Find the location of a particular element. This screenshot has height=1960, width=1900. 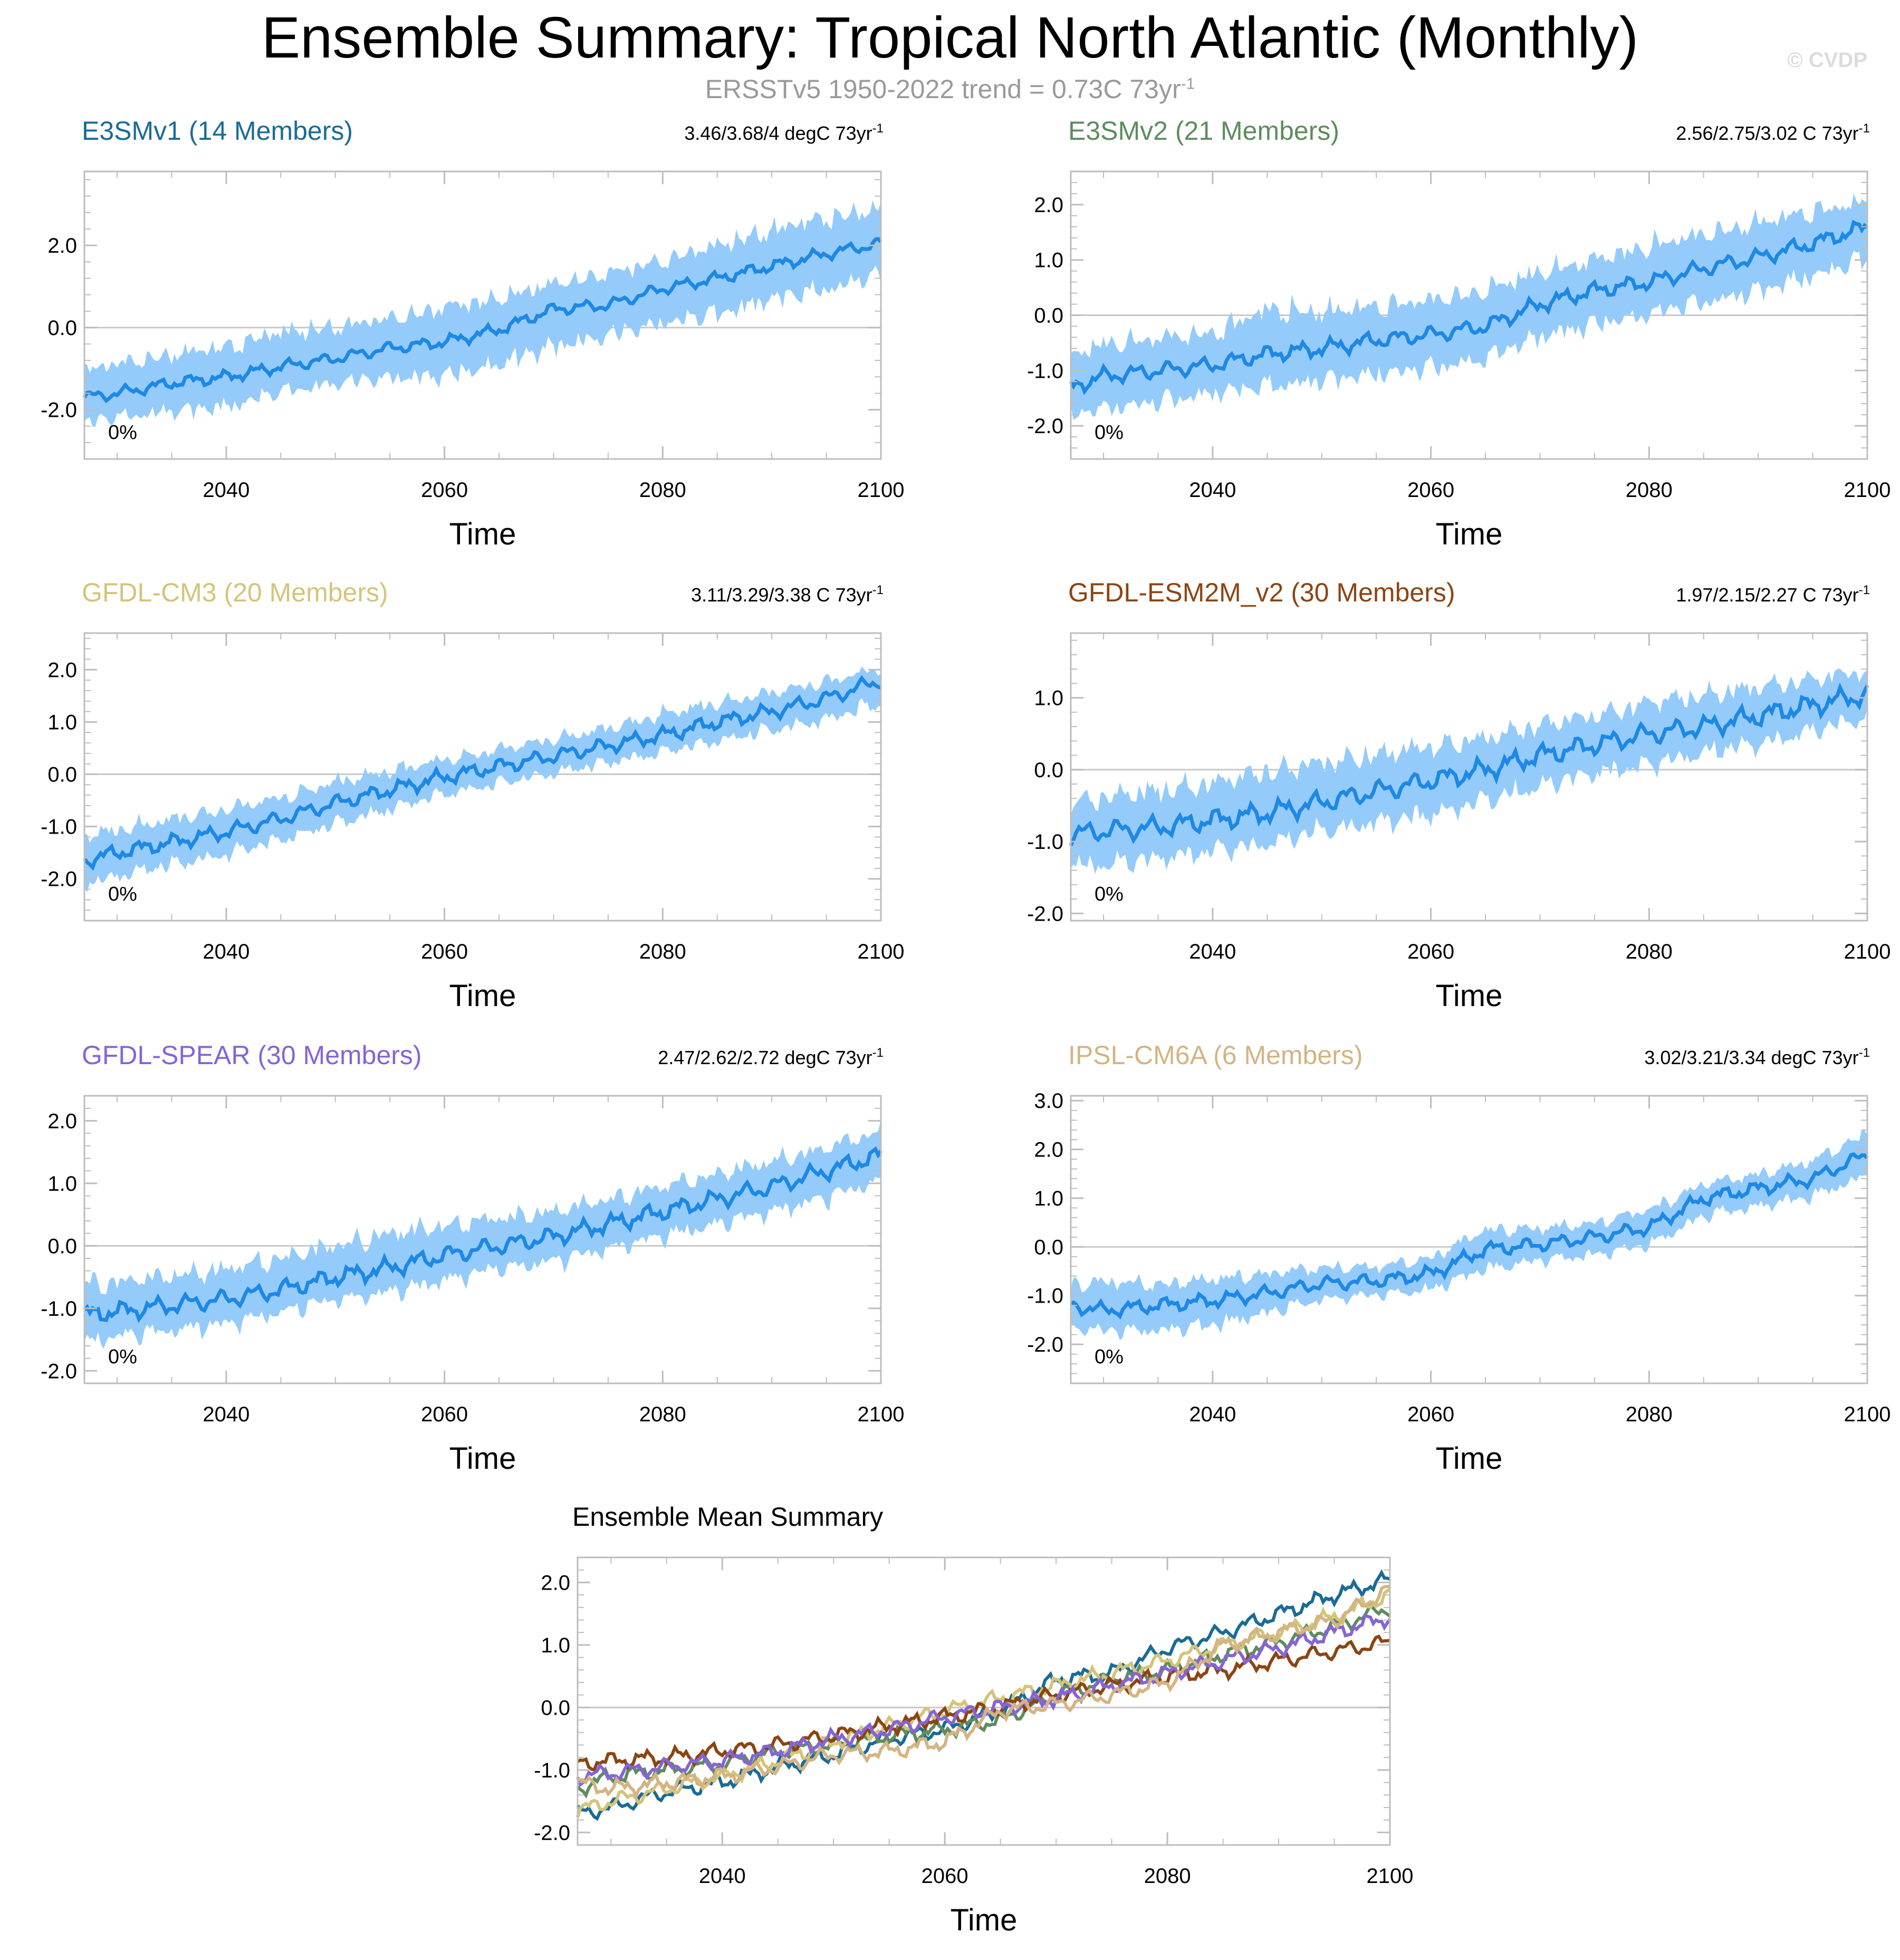

series-line-gfdl-esm2m-v2 is located at coordinates (983, 1703).